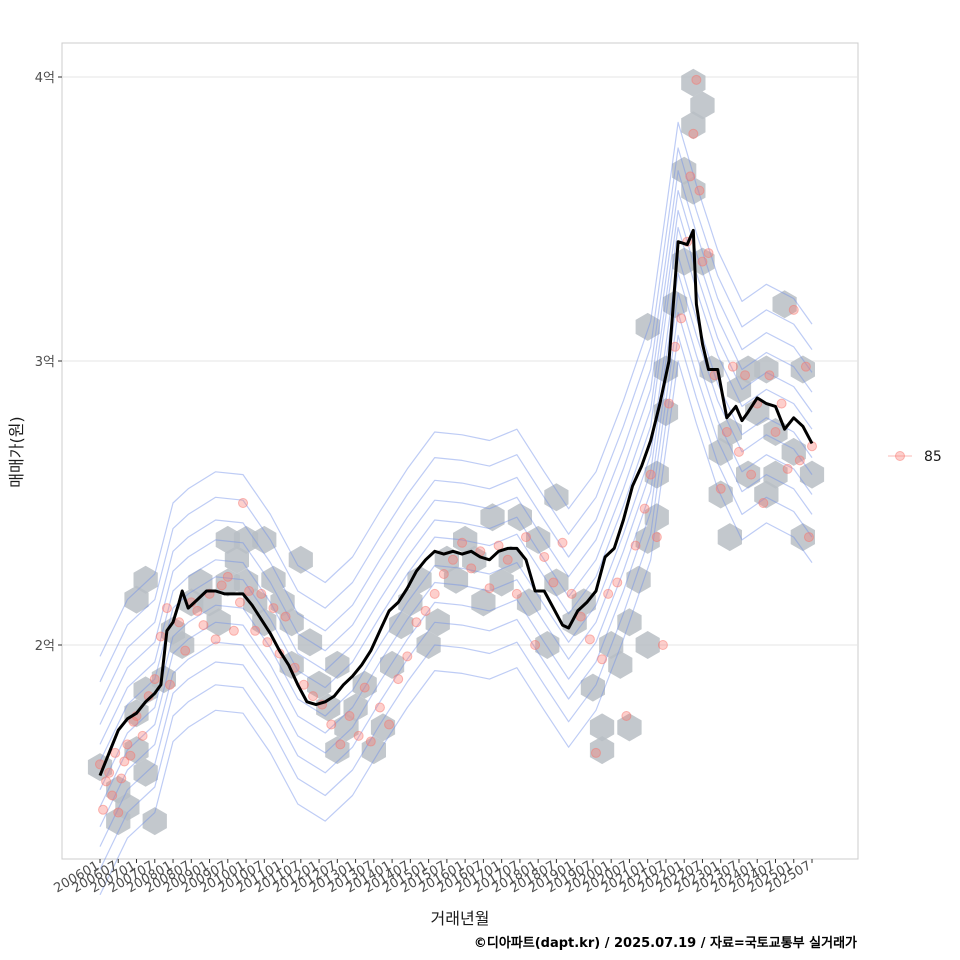 This screenshot has width=960, height=960. Describe the element at coordinates (45, 646) in the screenshot. I see `y-tick-label: 2억` at that location.